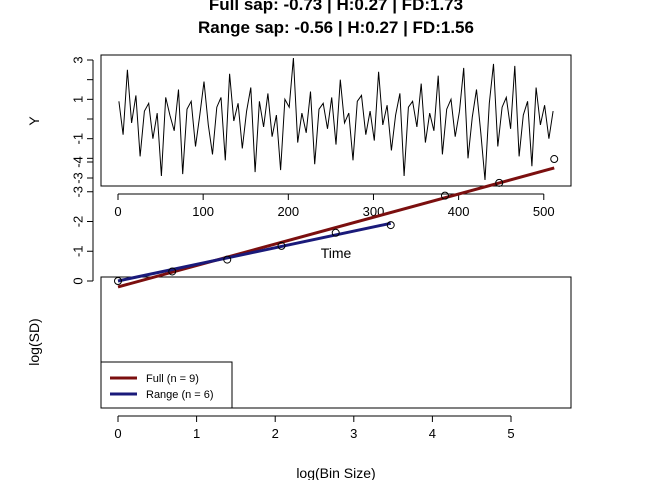  Describe the element at coordinates (275, 433) in the screenshot. I see `bottom-x-tick-label: 2` at that location.